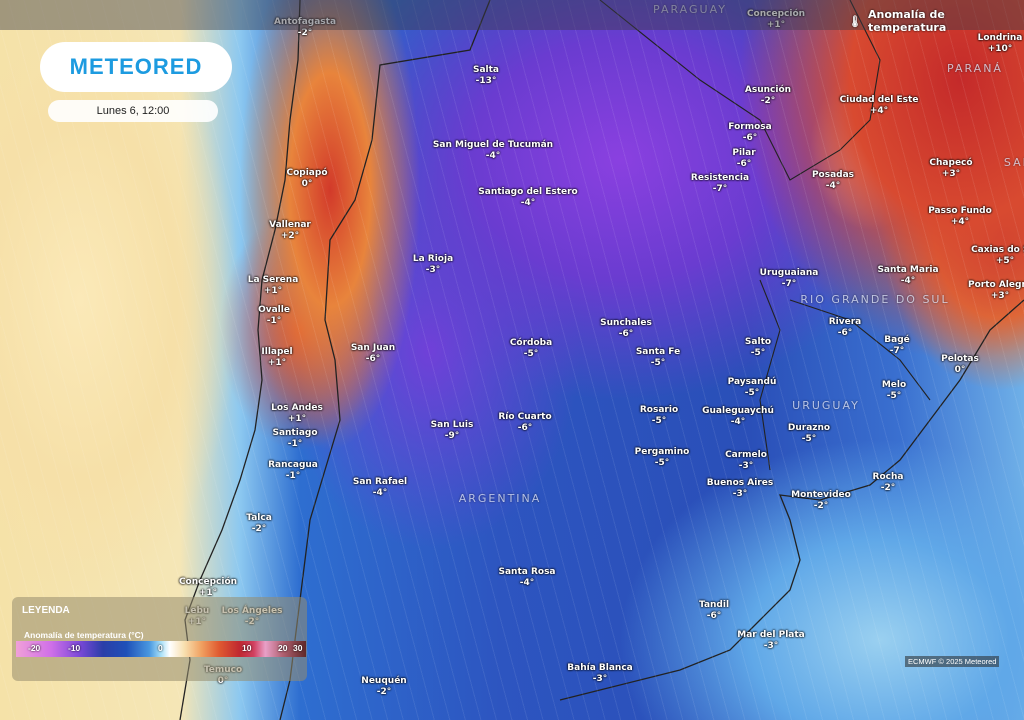 Image resolution: width=1024 pixels, height=720 pixels. I want to click on region-label: RIO GRANDE DO SUL, so click(875, 299).